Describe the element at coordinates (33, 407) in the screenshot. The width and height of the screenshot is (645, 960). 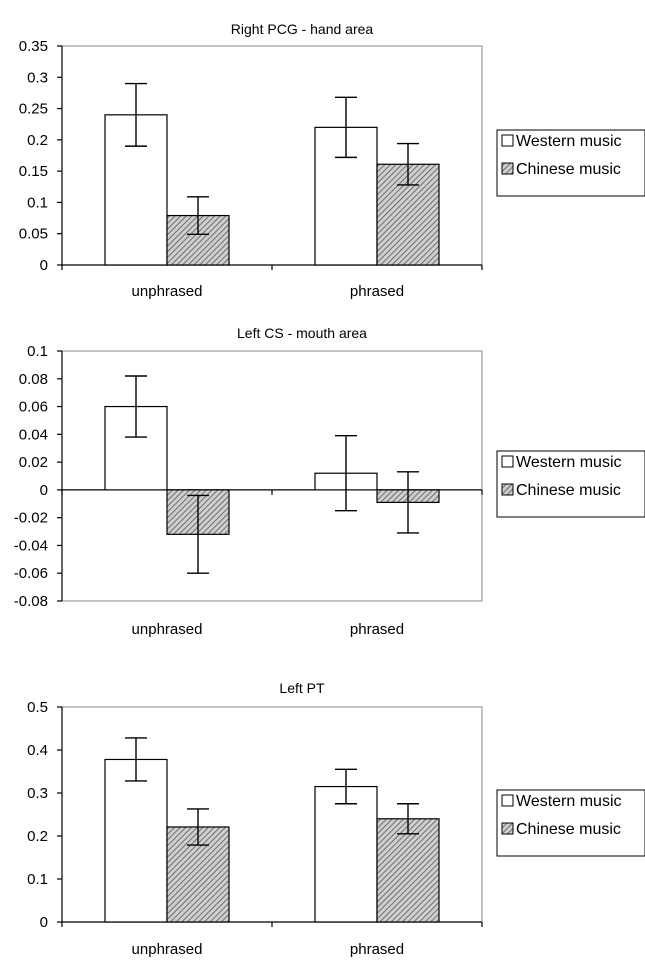
I see `y-tick-label: 0.06` at that location.